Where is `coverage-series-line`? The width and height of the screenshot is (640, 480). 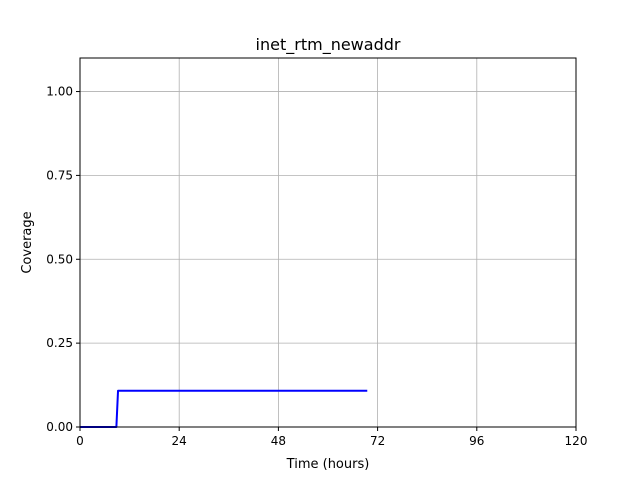
coverage-series-line is located at coordinates (224, 408).